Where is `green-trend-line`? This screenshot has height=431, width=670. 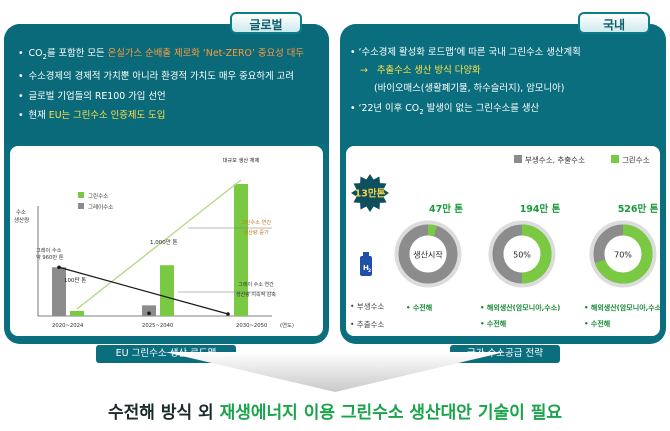 green-trend-line is located at coordinates (159, 244).